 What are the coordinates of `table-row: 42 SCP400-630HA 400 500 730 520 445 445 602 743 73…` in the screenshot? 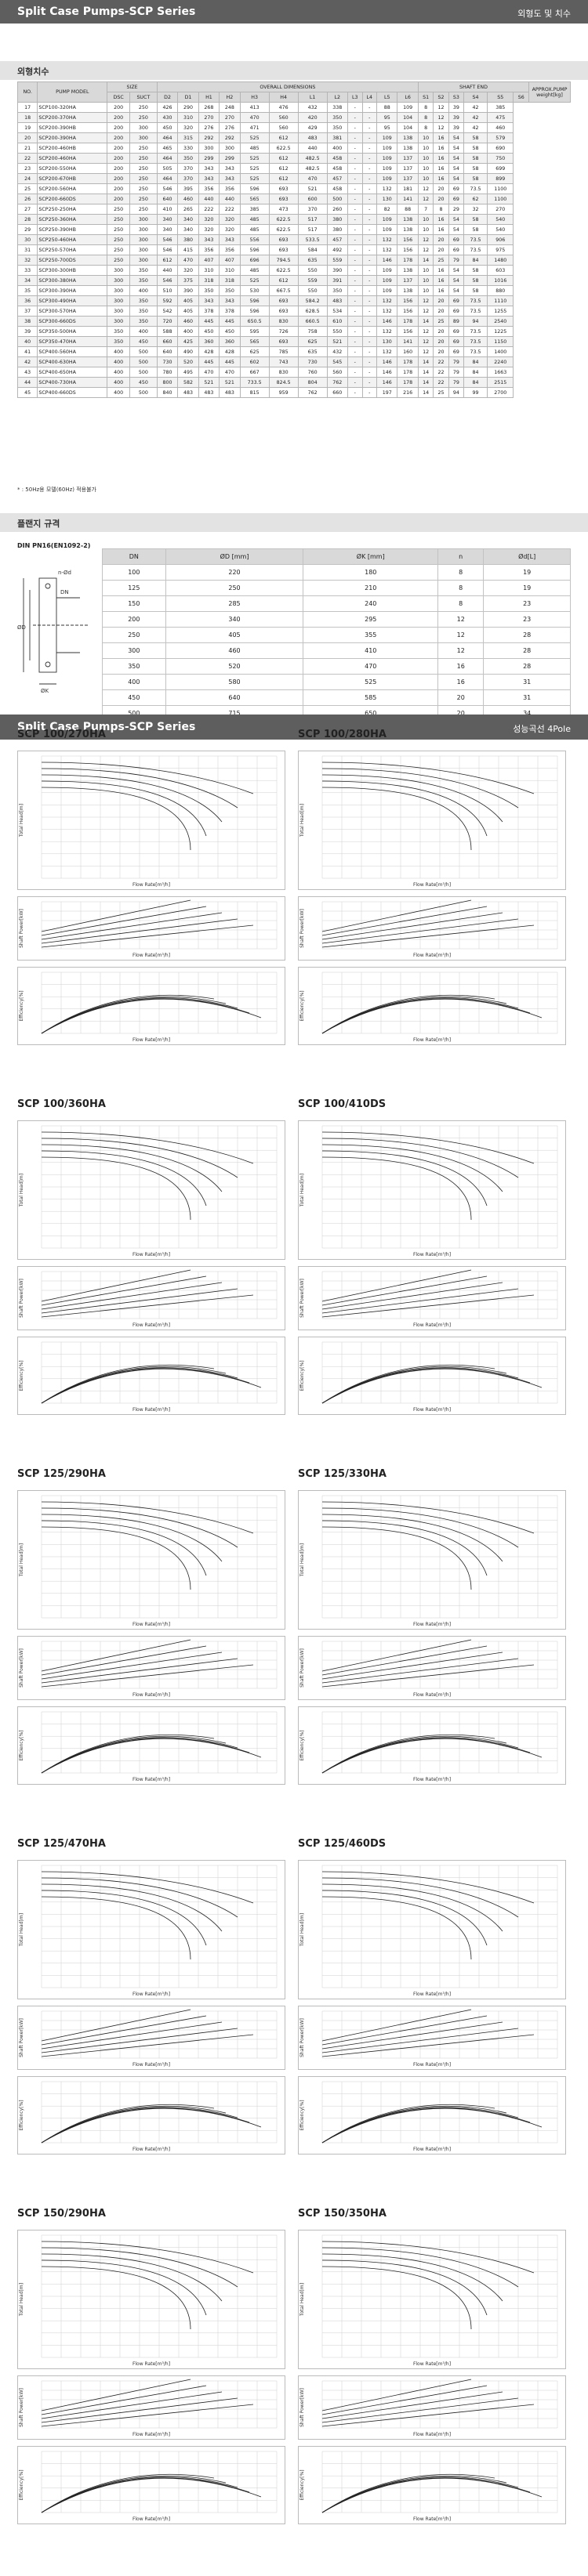 It's located at (293, 362).